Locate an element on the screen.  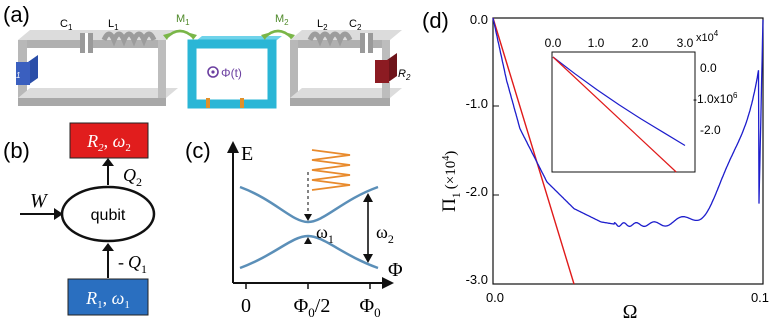
flux-symbol is located at coordinates (213, 72).